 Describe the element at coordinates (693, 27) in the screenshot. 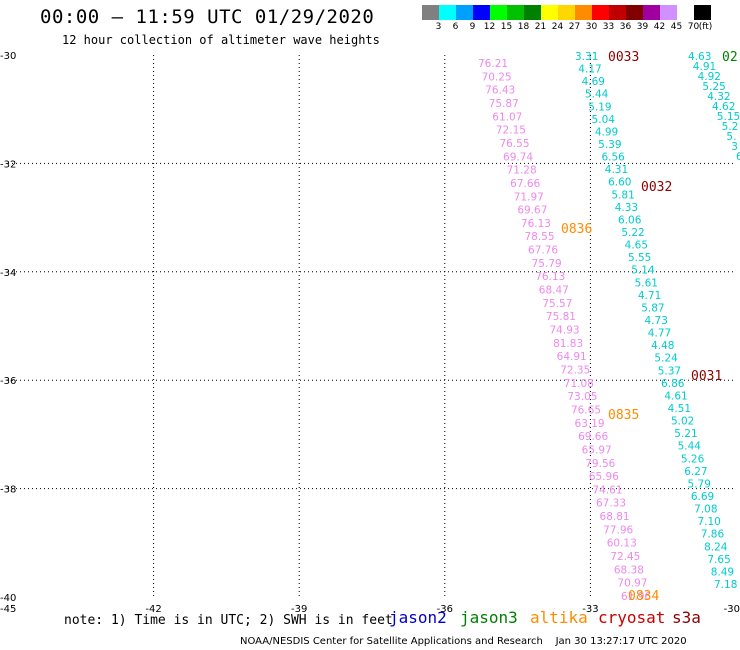

I see `legend-label: 70` at that location.